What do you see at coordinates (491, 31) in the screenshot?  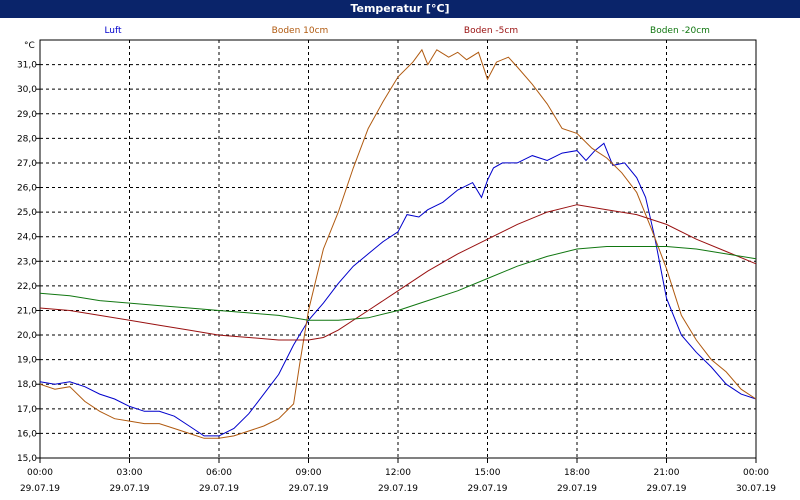 I see `legend-entry-3: Boden -5cm` at bounding box center [491, 31].